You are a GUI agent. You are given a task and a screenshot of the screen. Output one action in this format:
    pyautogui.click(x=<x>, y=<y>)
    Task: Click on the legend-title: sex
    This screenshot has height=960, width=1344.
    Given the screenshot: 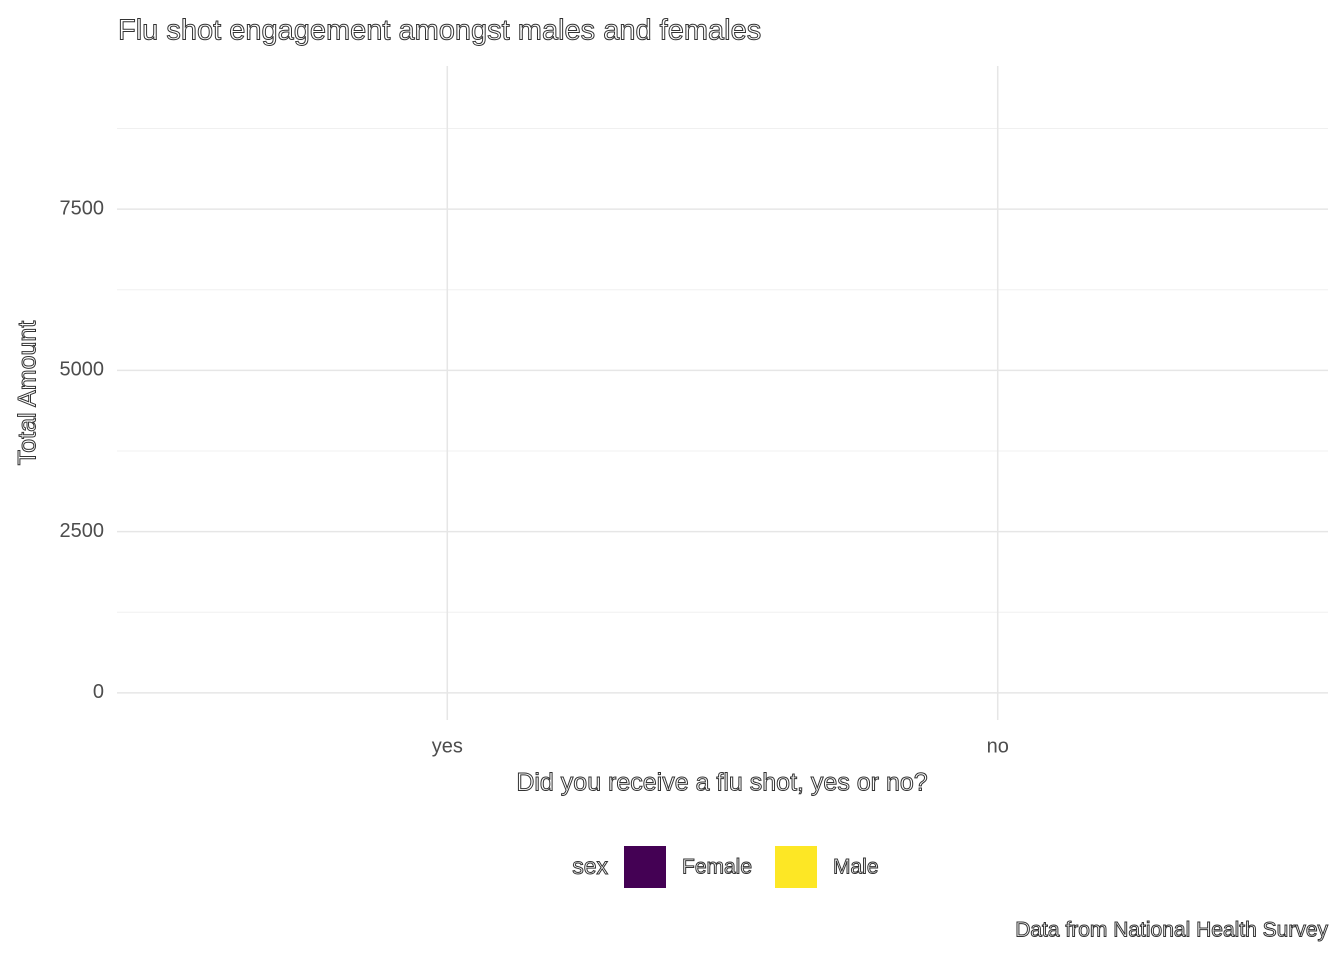 What is the action you would take?
    pyautogui.click(x=590, y=866)
    